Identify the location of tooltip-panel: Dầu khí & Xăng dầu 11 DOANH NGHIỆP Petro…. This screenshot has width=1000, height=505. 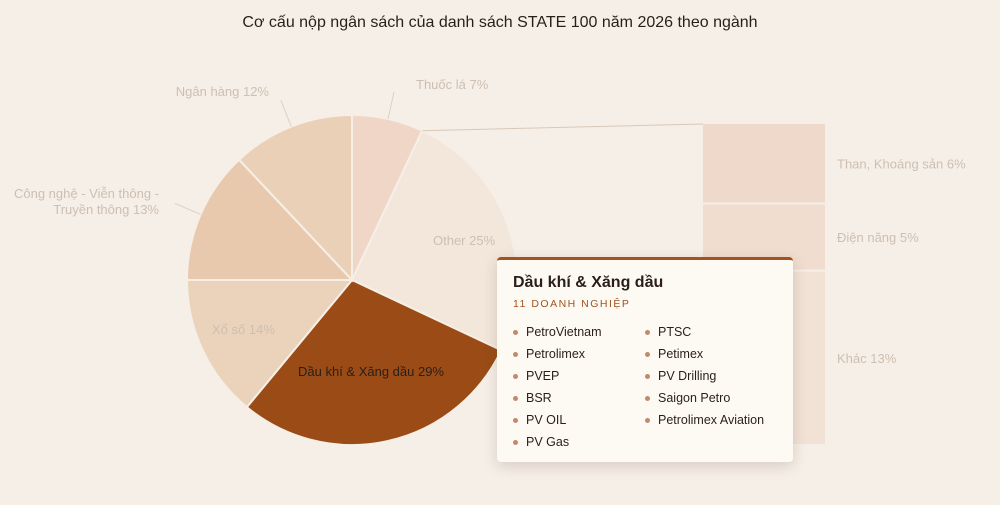
(645, 359).